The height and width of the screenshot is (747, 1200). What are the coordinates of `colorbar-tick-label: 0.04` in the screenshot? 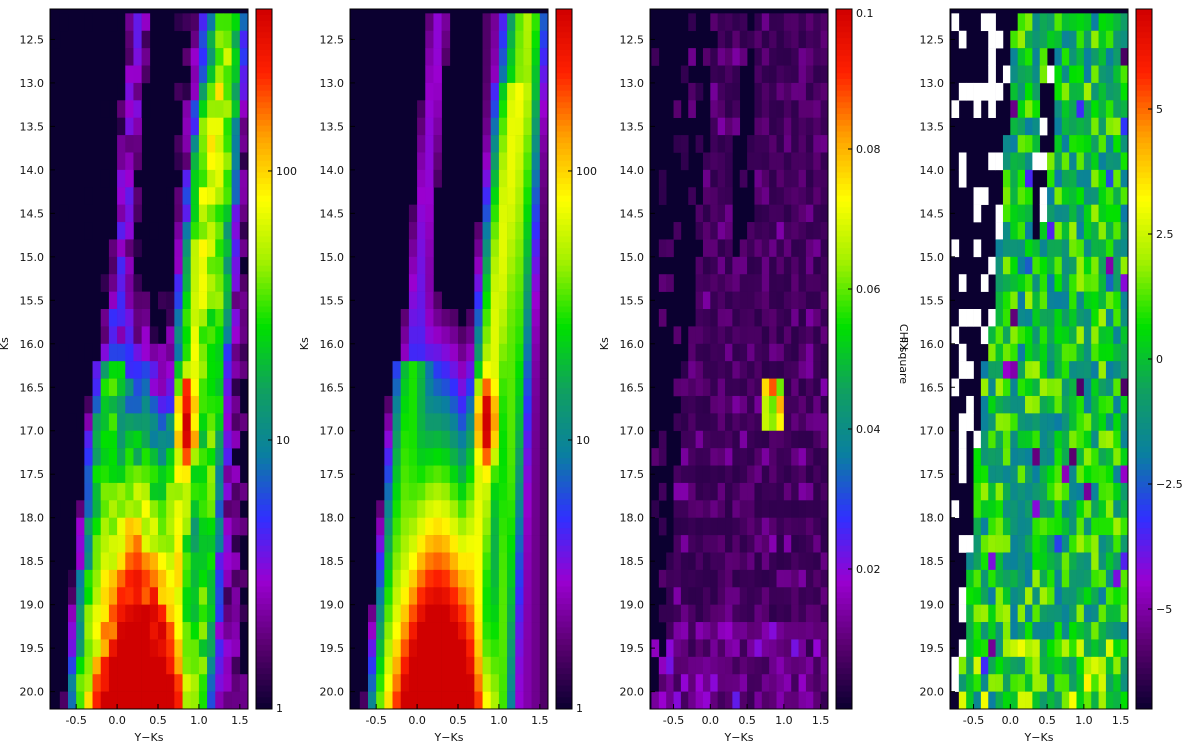 It's located at (868, 429).